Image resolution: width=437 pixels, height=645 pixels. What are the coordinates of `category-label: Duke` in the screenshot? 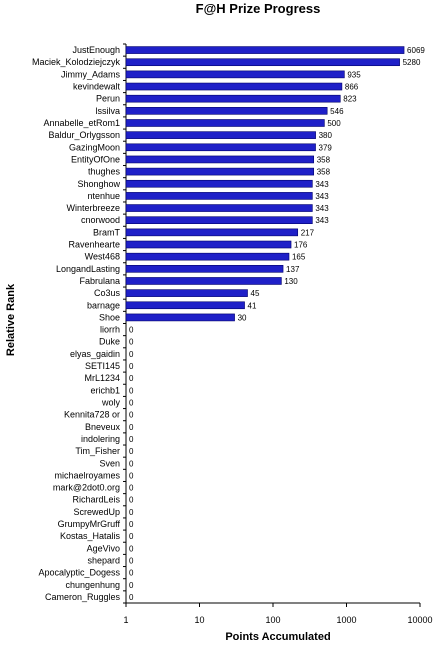 It's located at (109, 342).